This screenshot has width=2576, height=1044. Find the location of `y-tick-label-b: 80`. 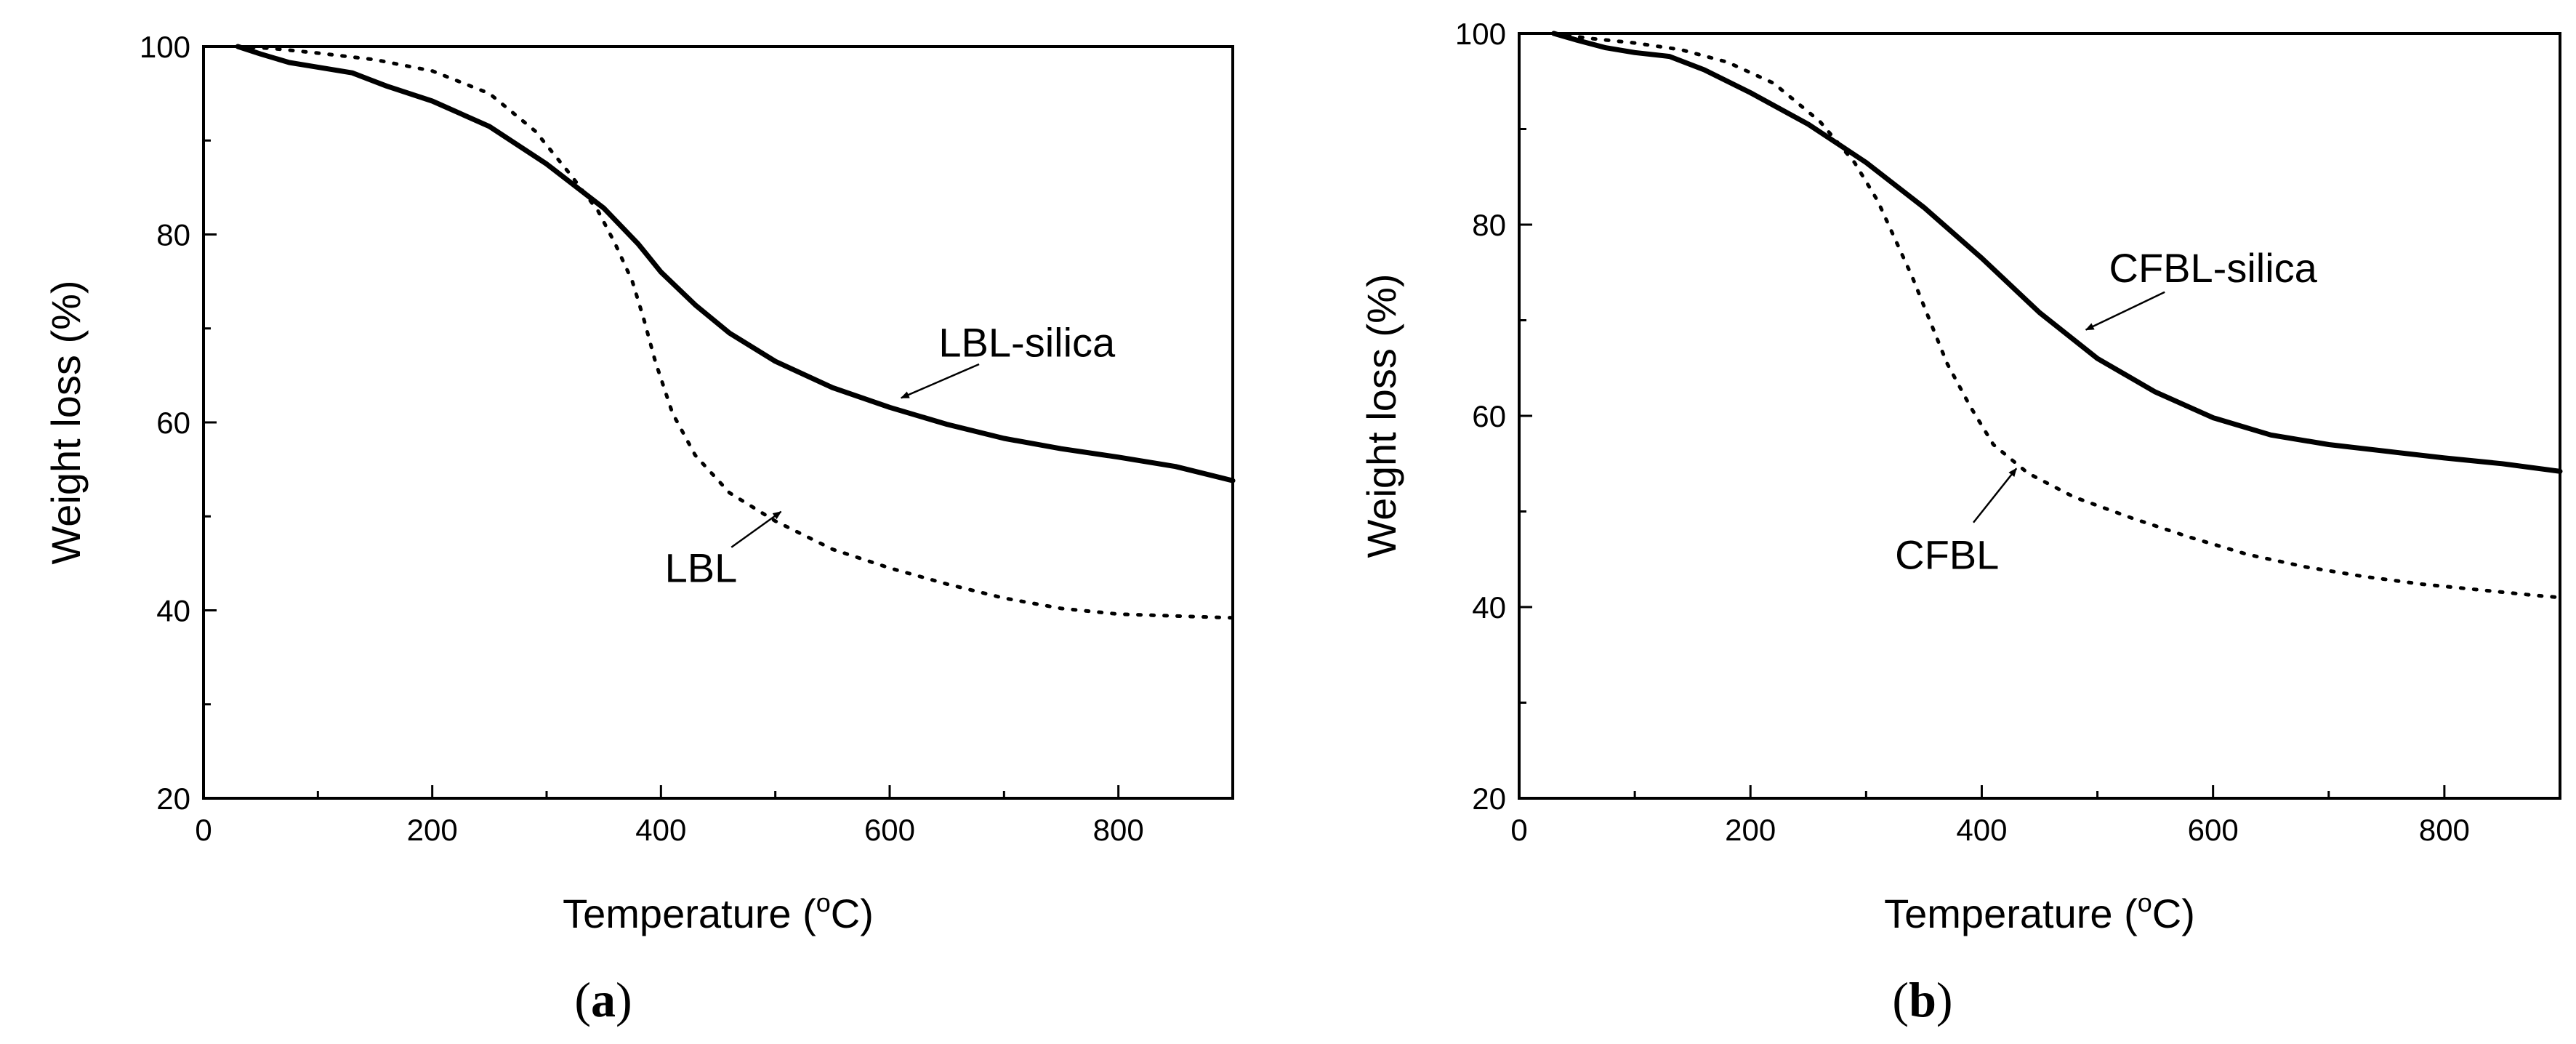

y-tick-label-b: 80 is located at coordinates (1489, 225).